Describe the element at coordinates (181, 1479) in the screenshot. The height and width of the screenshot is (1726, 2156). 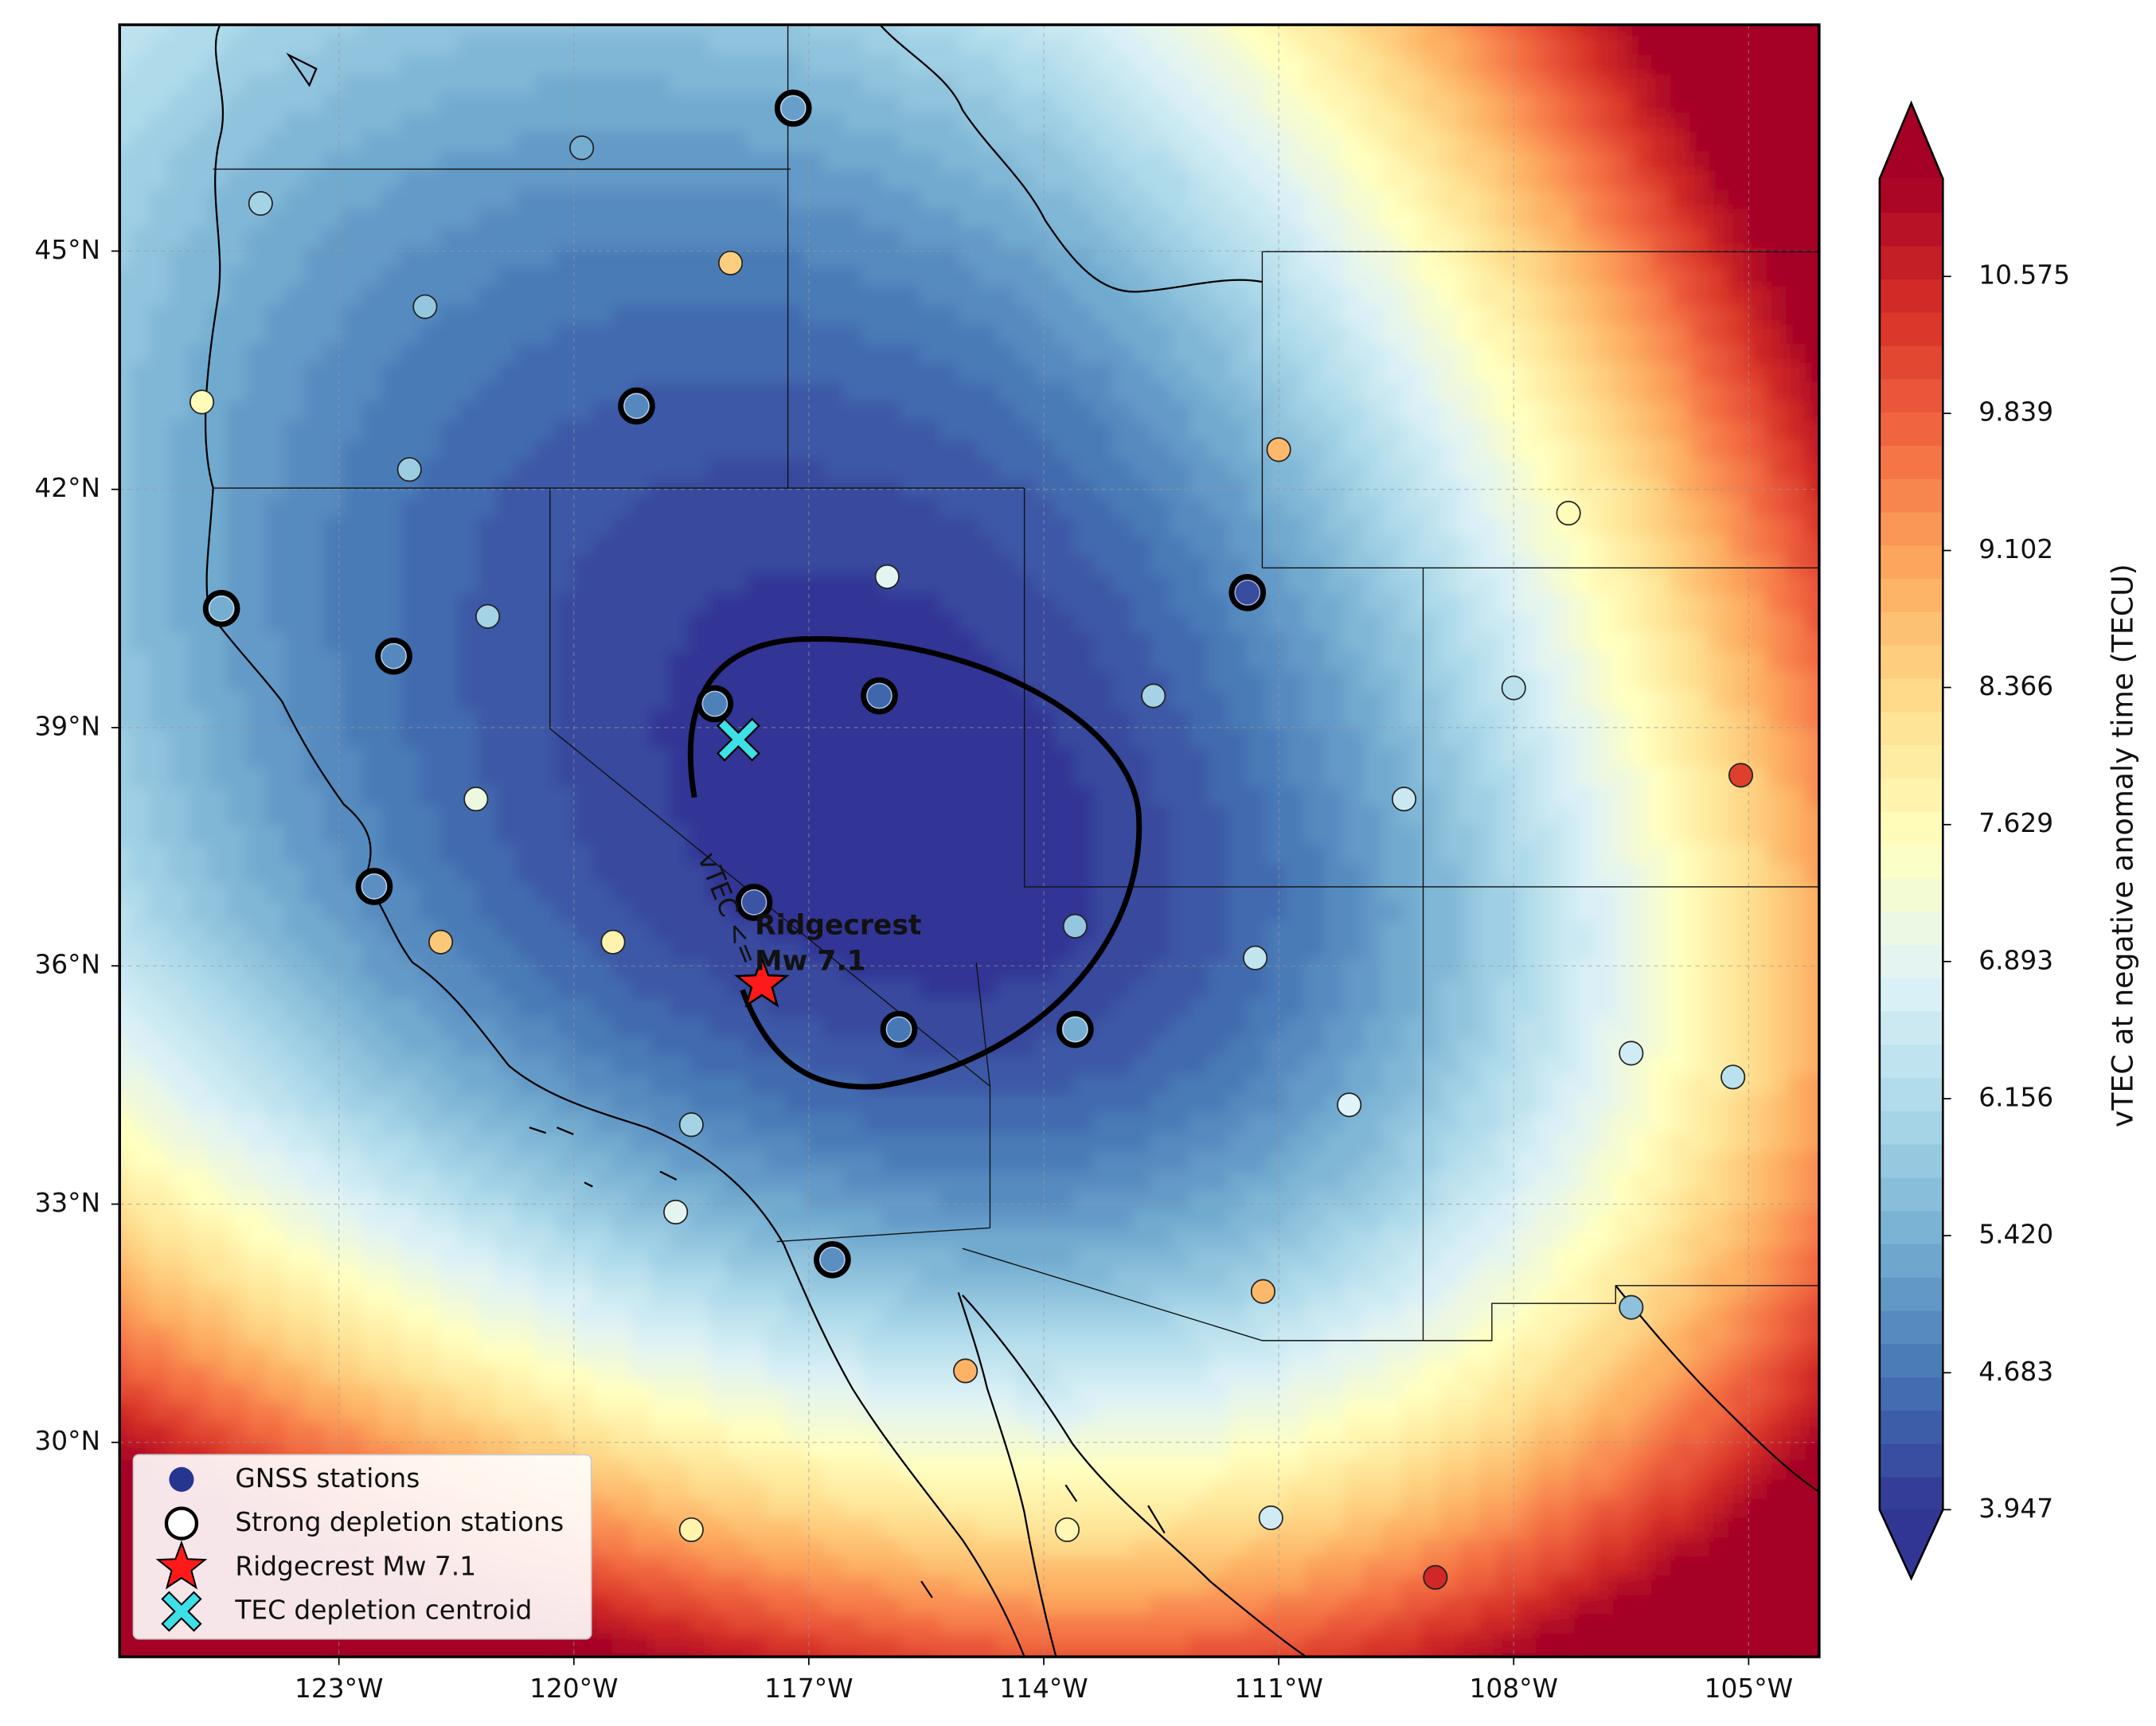
I see `legend-marker` at that location.